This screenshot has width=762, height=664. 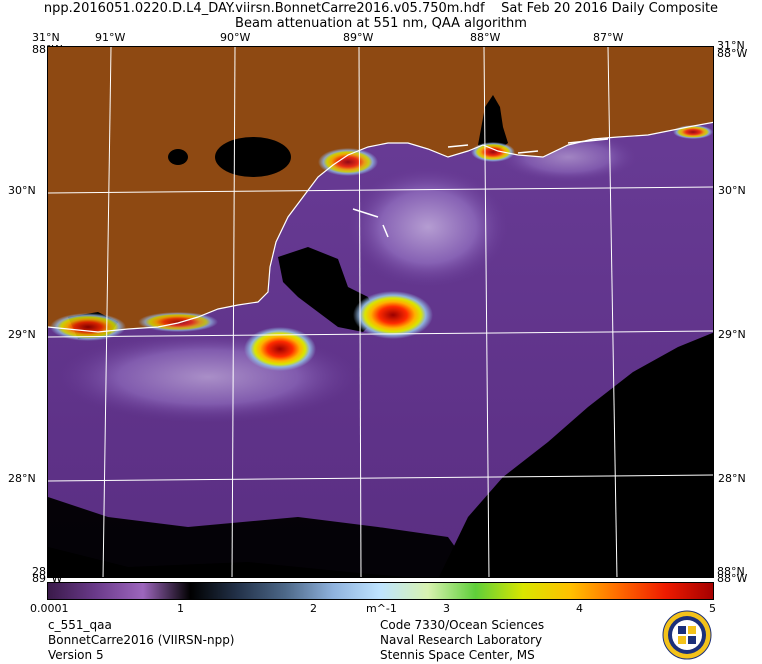 I want to click on cloud-mask-offshore, so click(x=575, y=454).